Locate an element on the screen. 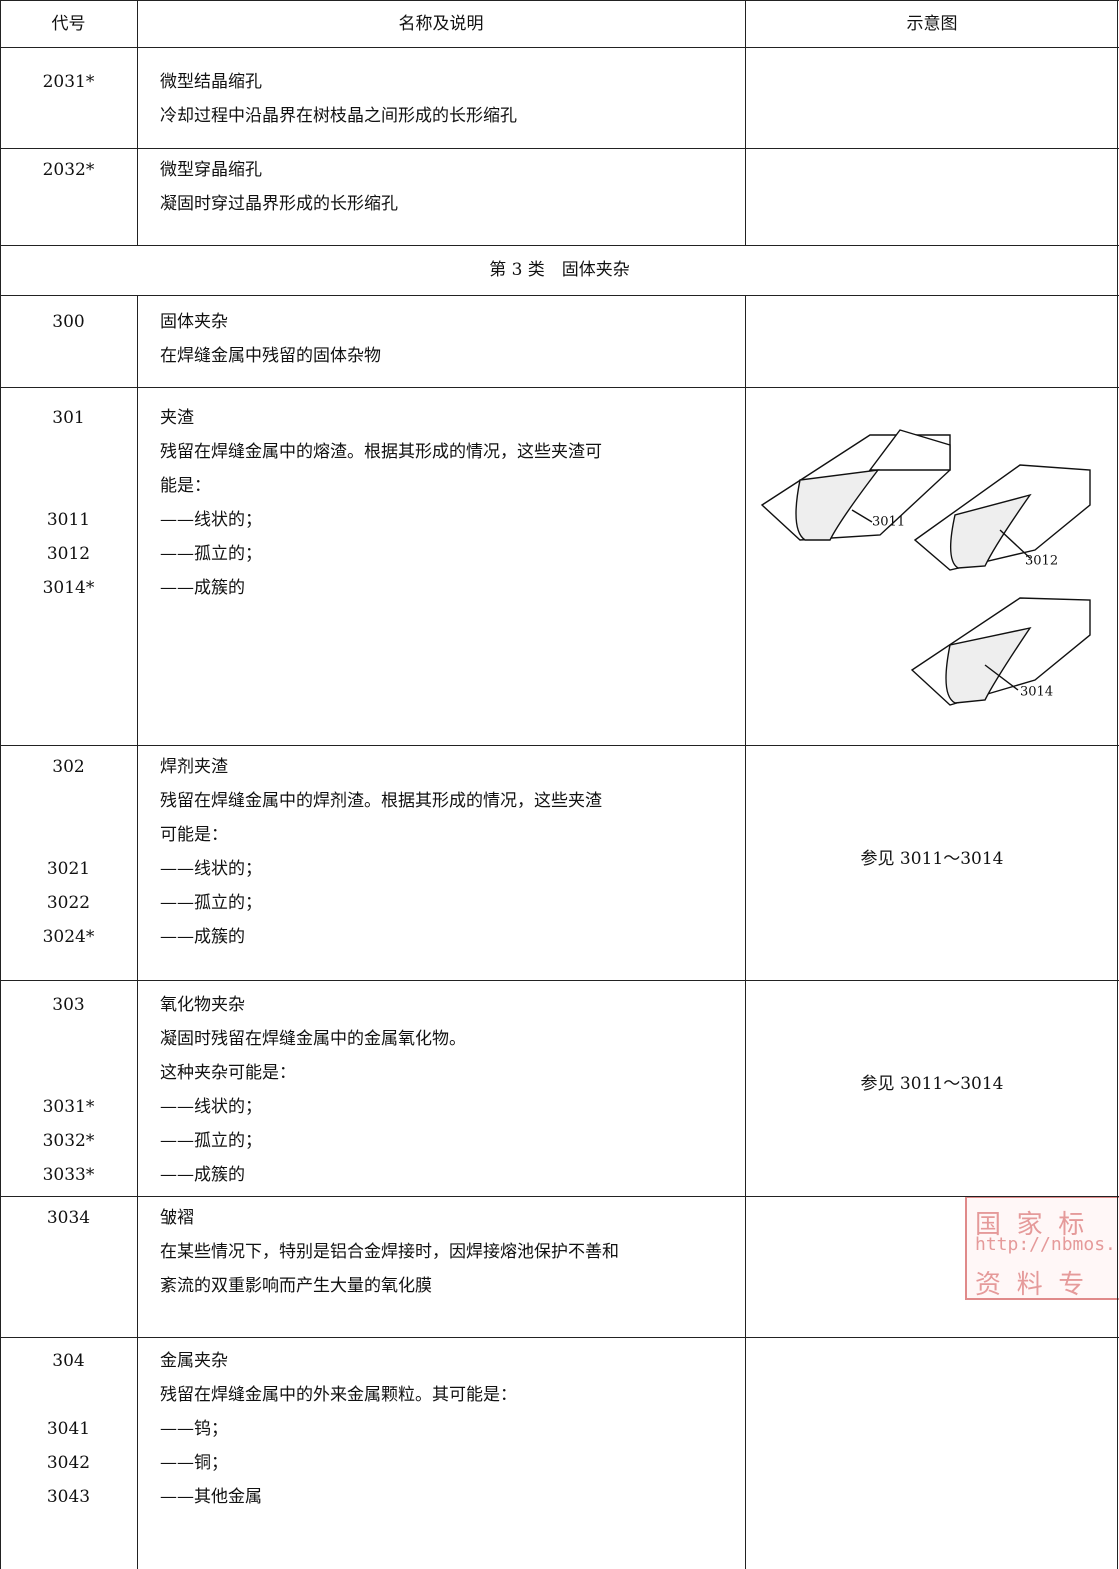 Image resolution: width=1119 pixels, height=1569 pixels. description: 凝固时残留在焊缝金属中的金属氧化物。 is located at coordinates (313, 1039).